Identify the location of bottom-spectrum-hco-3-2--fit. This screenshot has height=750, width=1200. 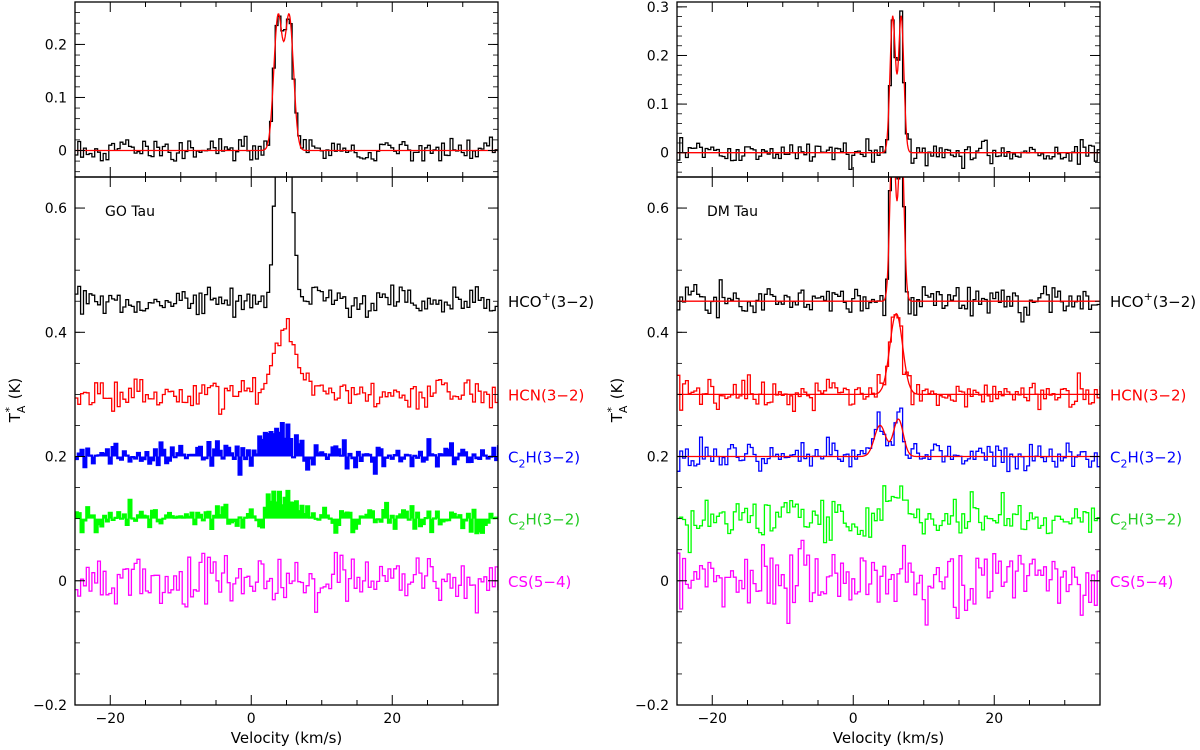
(888, 239).